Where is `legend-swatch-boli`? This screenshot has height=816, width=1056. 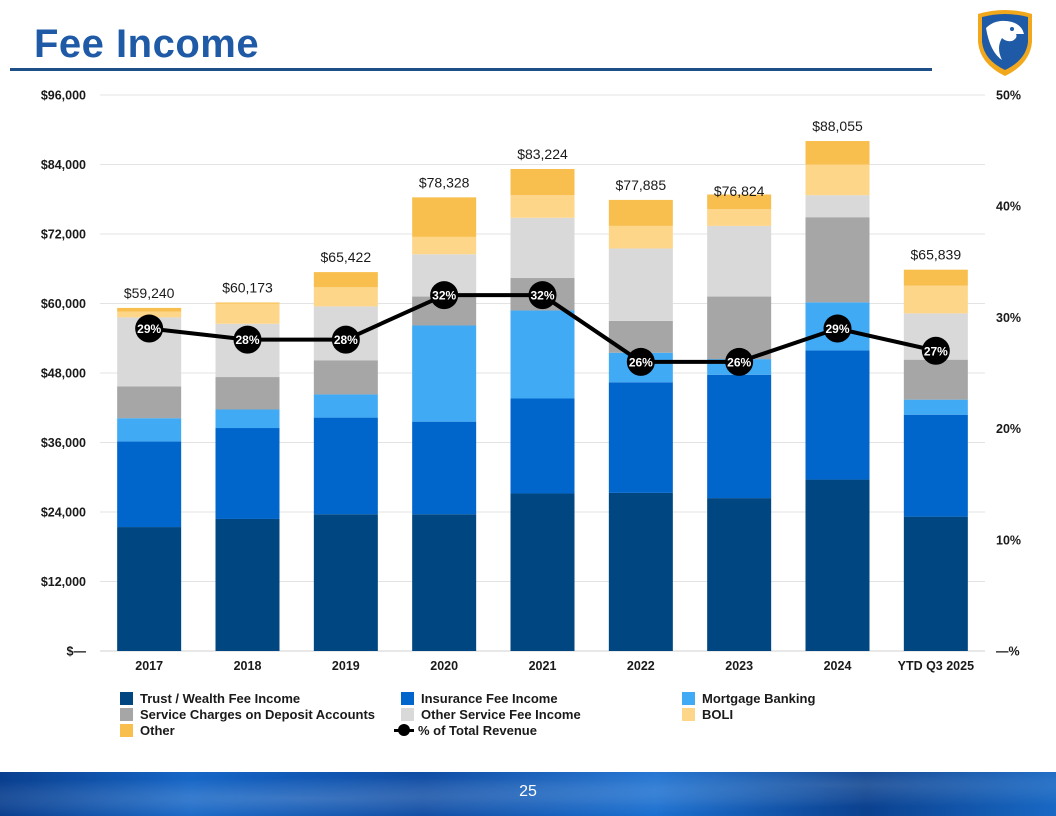
legend-swatch-boli is located at coordinates (688, 714).